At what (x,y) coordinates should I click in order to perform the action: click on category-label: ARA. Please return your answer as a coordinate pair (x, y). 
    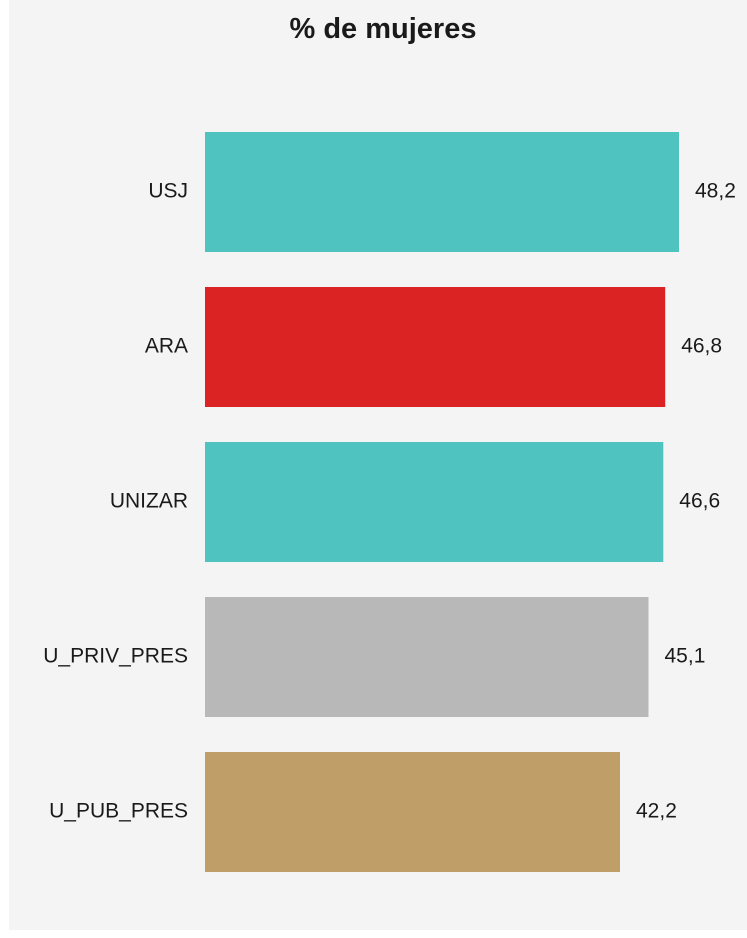
    Looking at the image, I should click on (166, 346).